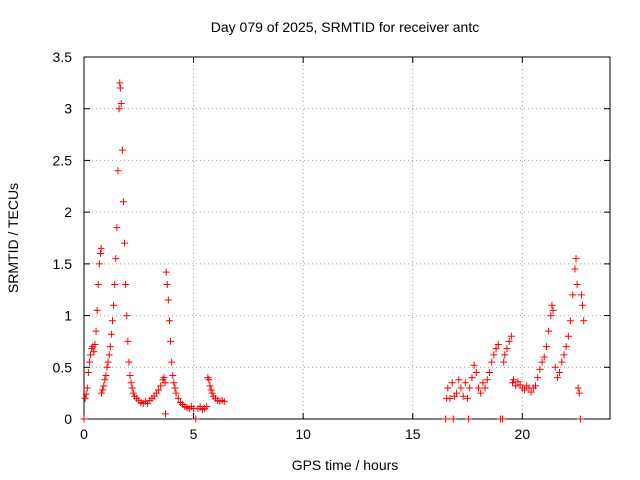 This screenshot has height=480, width=640. I want to click on y-tick-label: 0.5, so click(63, 367).